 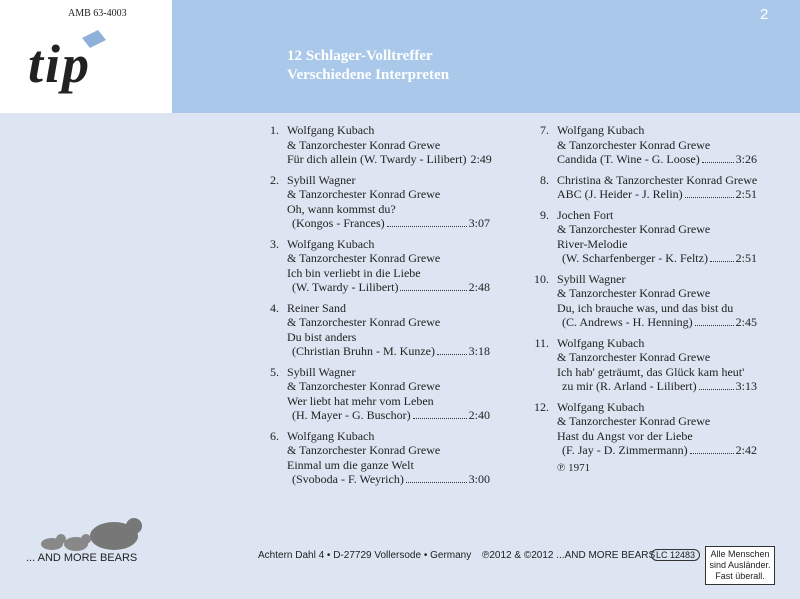 What do you see at coordinates (354, 272) in the screenshot?
I see `track-line: Ich bin verliebt in die Liebe` at bounding box center [354, 272].